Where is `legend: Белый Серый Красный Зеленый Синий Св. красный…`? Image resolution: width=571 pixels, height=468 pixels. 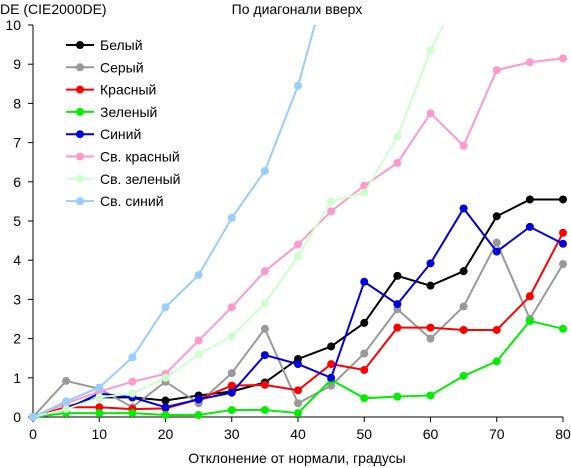
legend: Белый Серый Красный Зеленый Синий Св. красный… is located at coordinates (123, 123).